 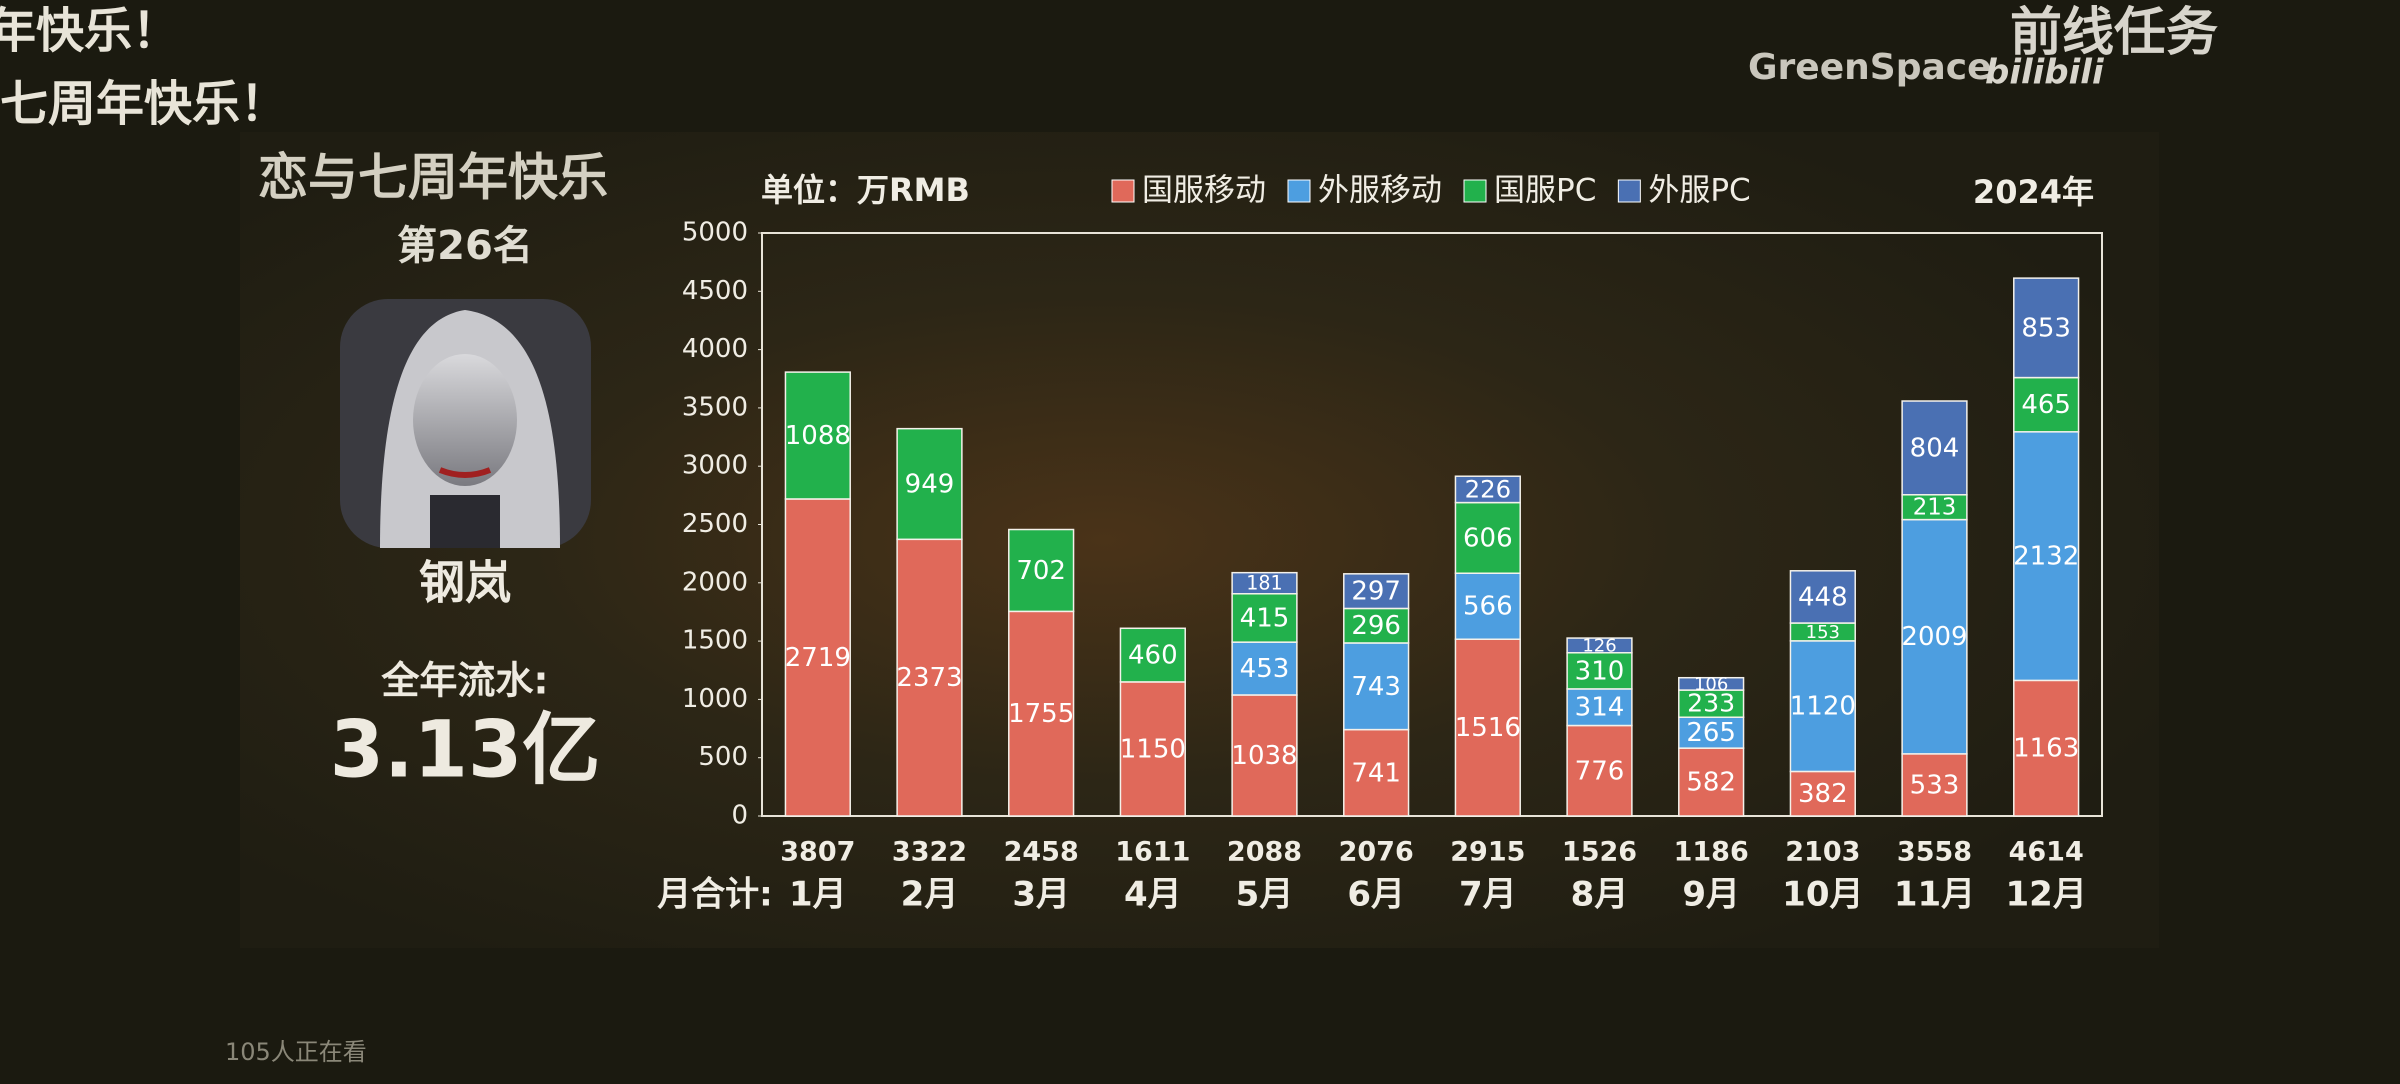 I want to click on channel-name: 前线任务, so click(x=2114, y=33).